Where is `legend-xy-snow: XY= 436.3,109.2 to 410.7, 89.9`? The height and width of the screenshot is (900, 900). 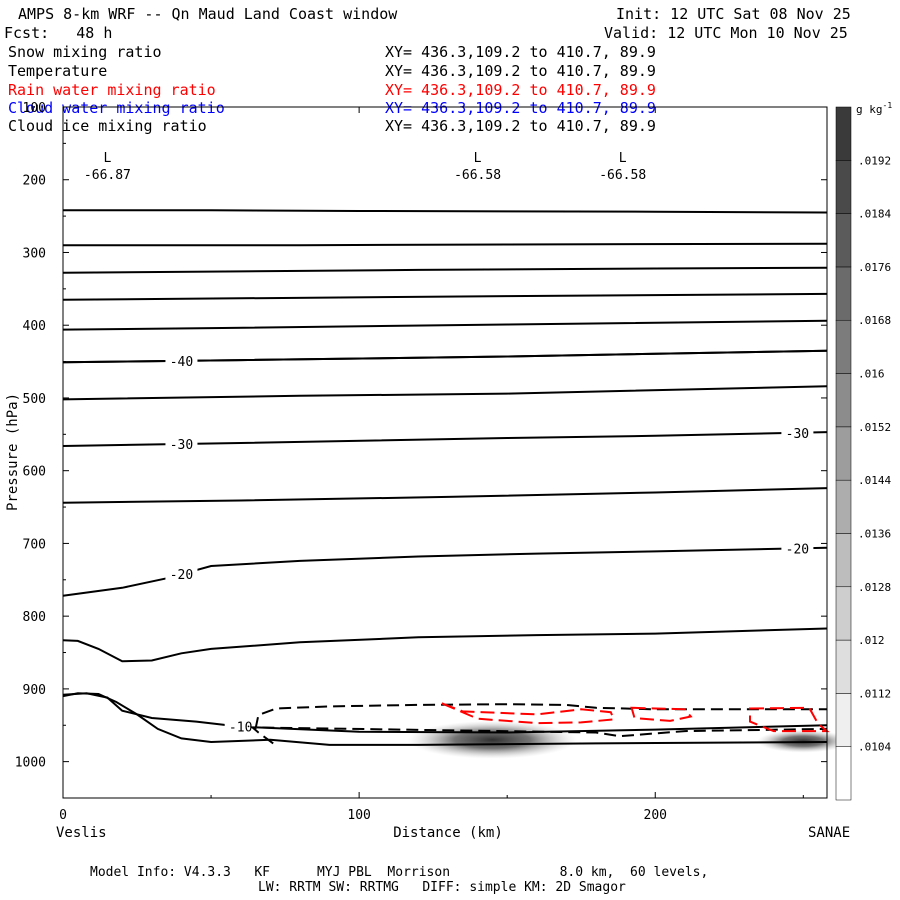
legend-xy-snow: XY= 436.3,109.2 to 410.7, 89.9 is located at coordinates (520, 52).